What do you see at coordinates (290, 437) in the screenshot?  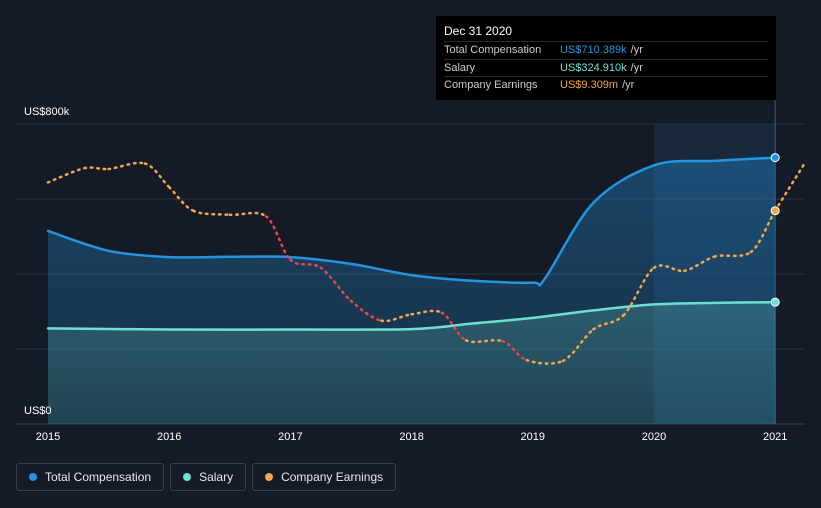 I see `x-tick-label: 2017` at bounding box center [290, 437].